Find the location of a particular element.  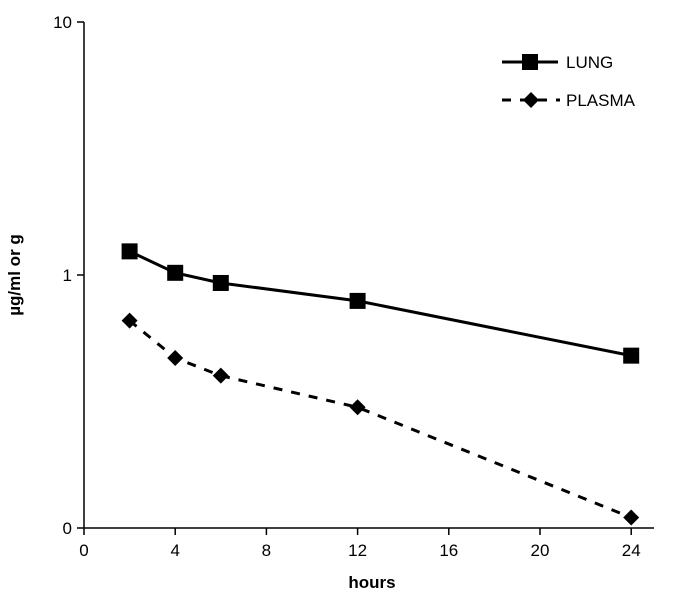

y-ticks: 0 1 10 is located at coordinates (68, 275).